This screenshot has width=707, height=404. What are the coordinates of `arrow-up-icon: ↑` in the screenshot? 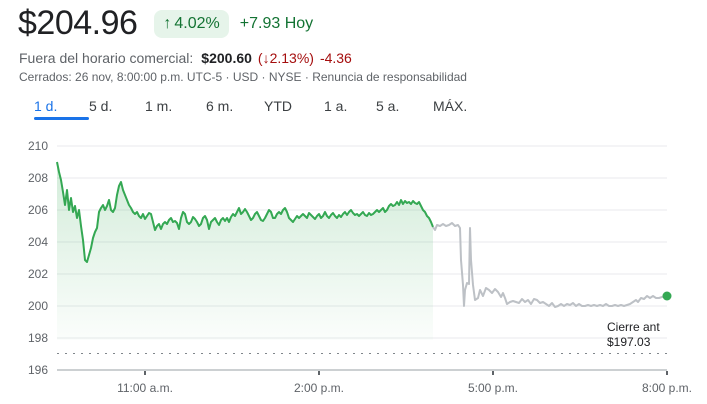 It's located at (167, 23).